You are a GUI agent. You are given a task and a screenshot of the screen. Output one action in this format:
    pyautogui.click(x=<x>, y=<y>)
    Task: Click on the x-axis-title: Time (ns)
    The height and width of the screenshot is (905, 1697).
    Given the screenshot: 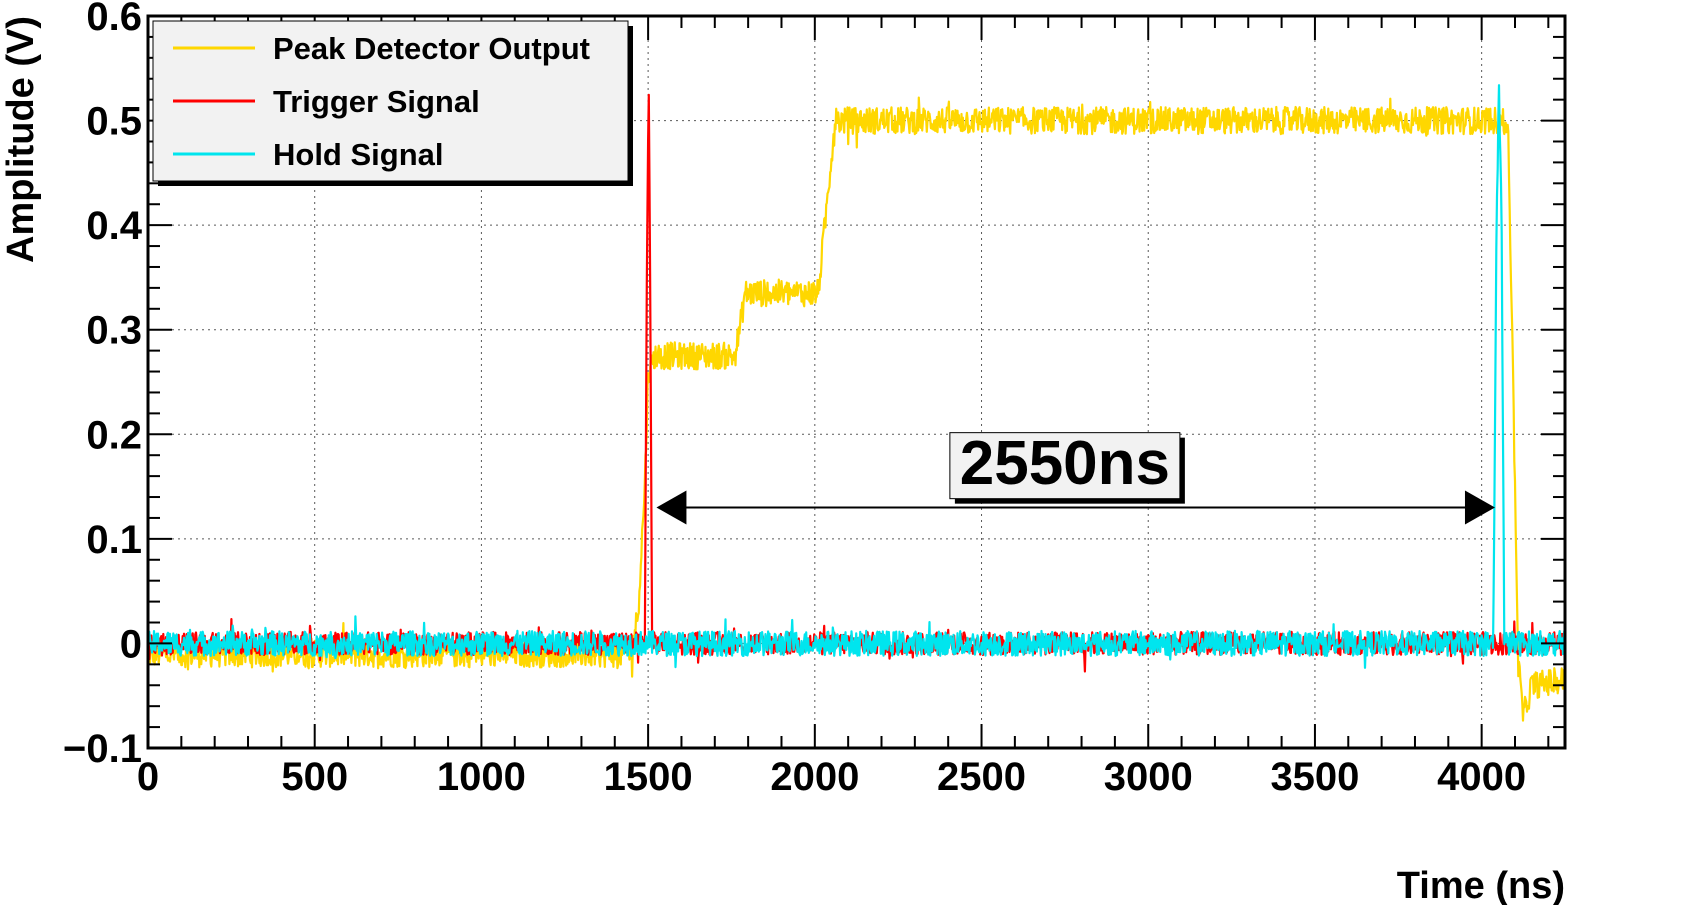 What is the action you would take?
    pyautogui.click(x=1481, y=885)
    